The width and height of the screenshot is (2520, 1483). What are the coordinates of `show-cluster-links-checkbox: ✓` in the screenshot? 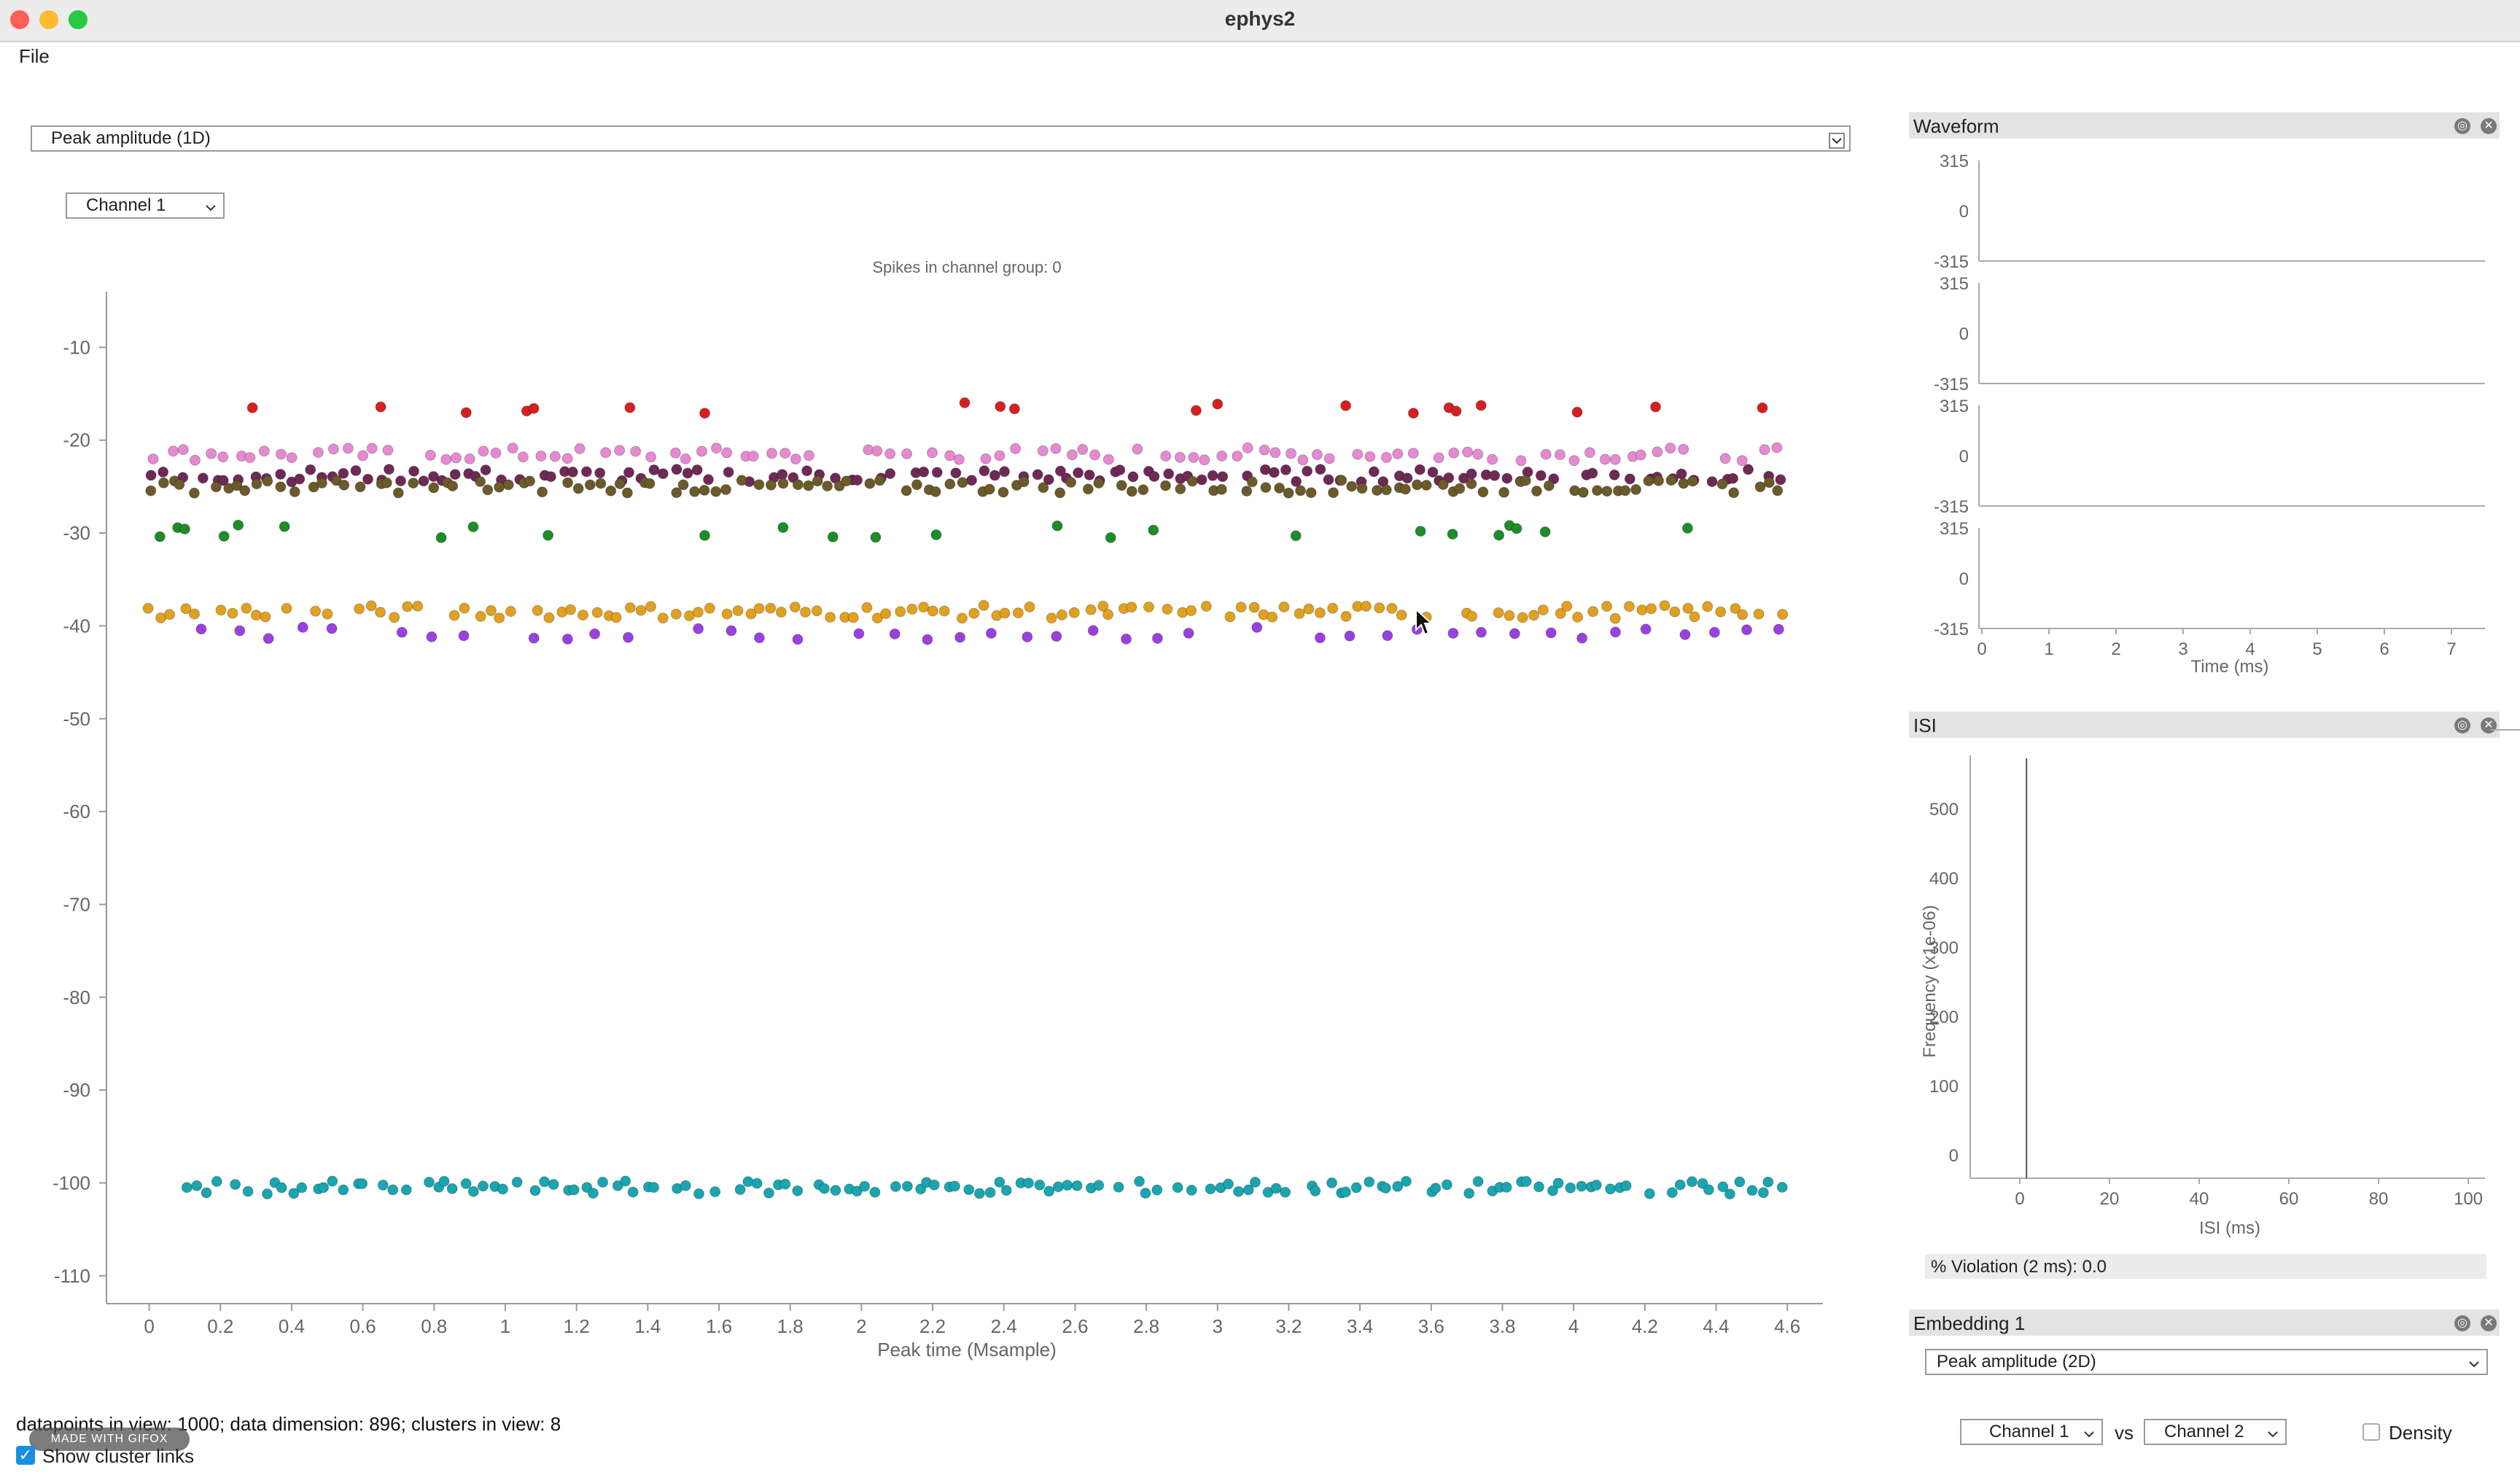 It's located at (25, 1455).